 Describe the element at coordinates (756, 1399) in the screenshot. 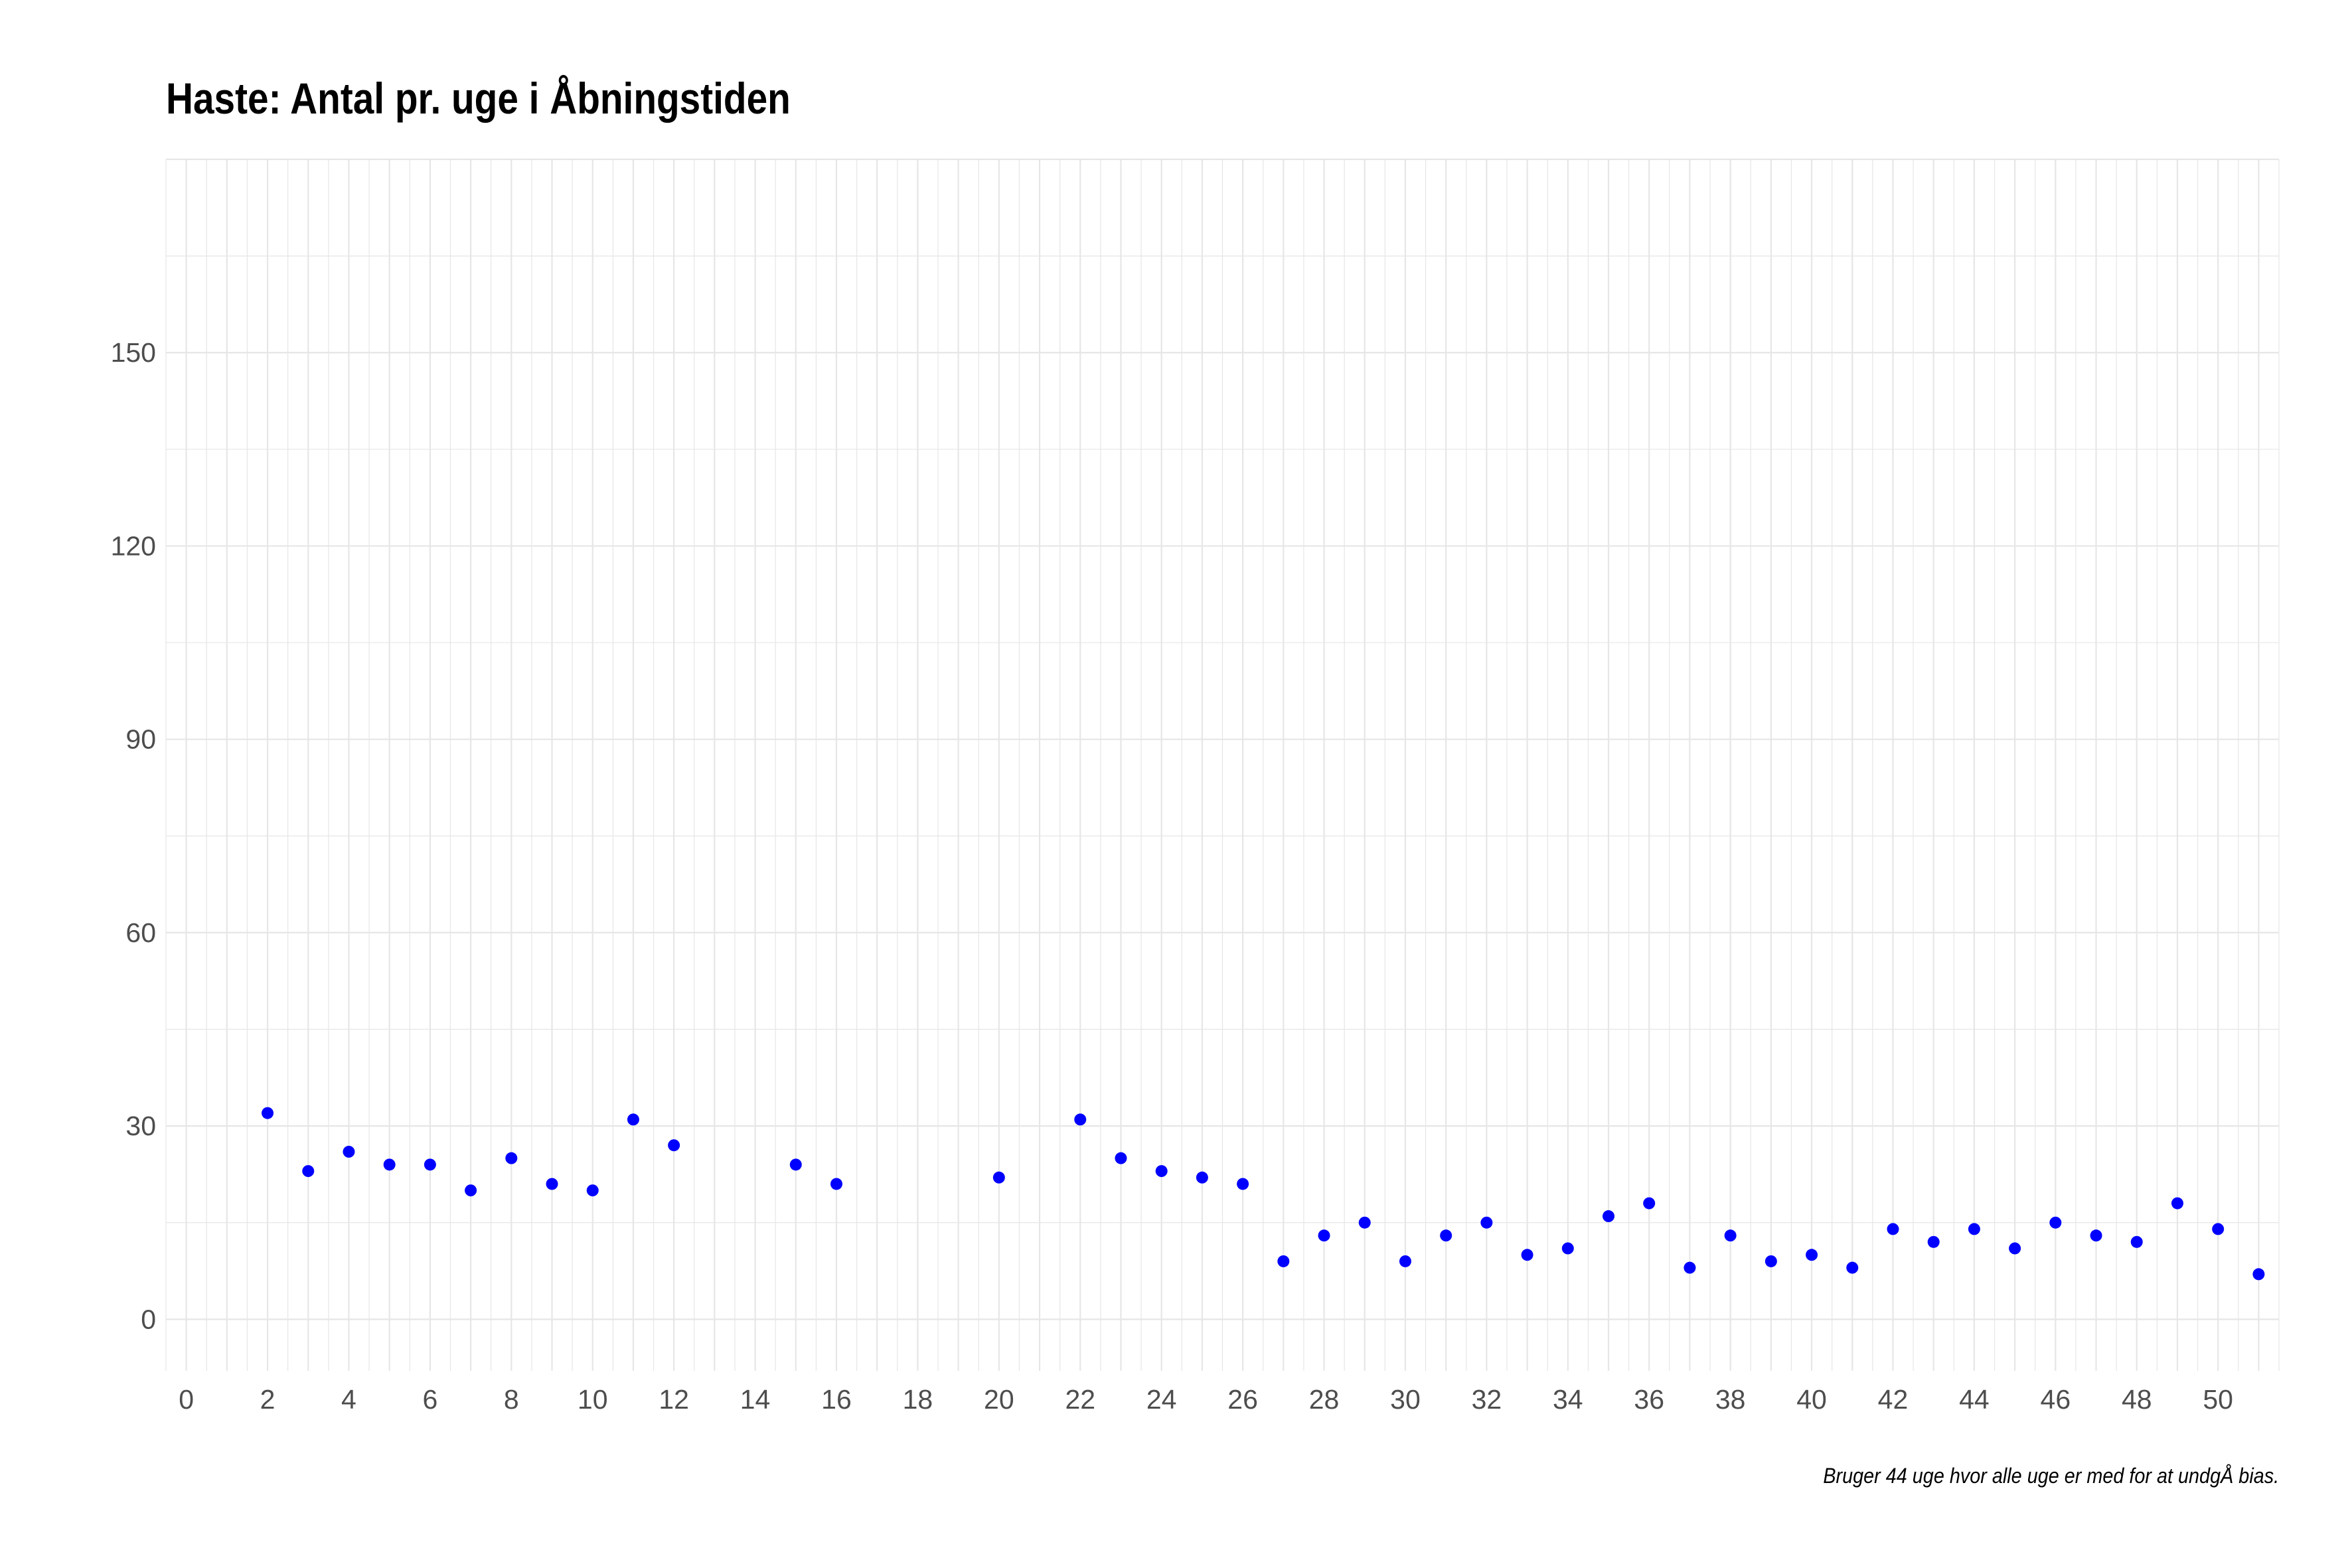

I see `x-tick-label: 14` at that location.